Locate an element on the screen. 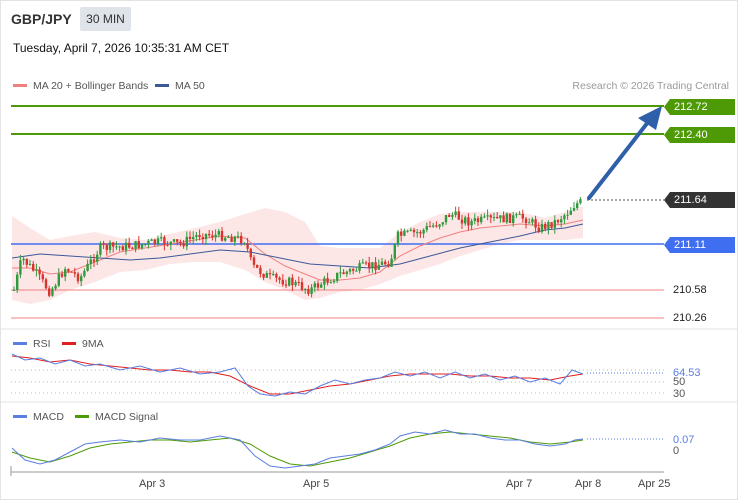 This screenshot has width=738, height=500. macd-line is located at coordinates (297, 449).